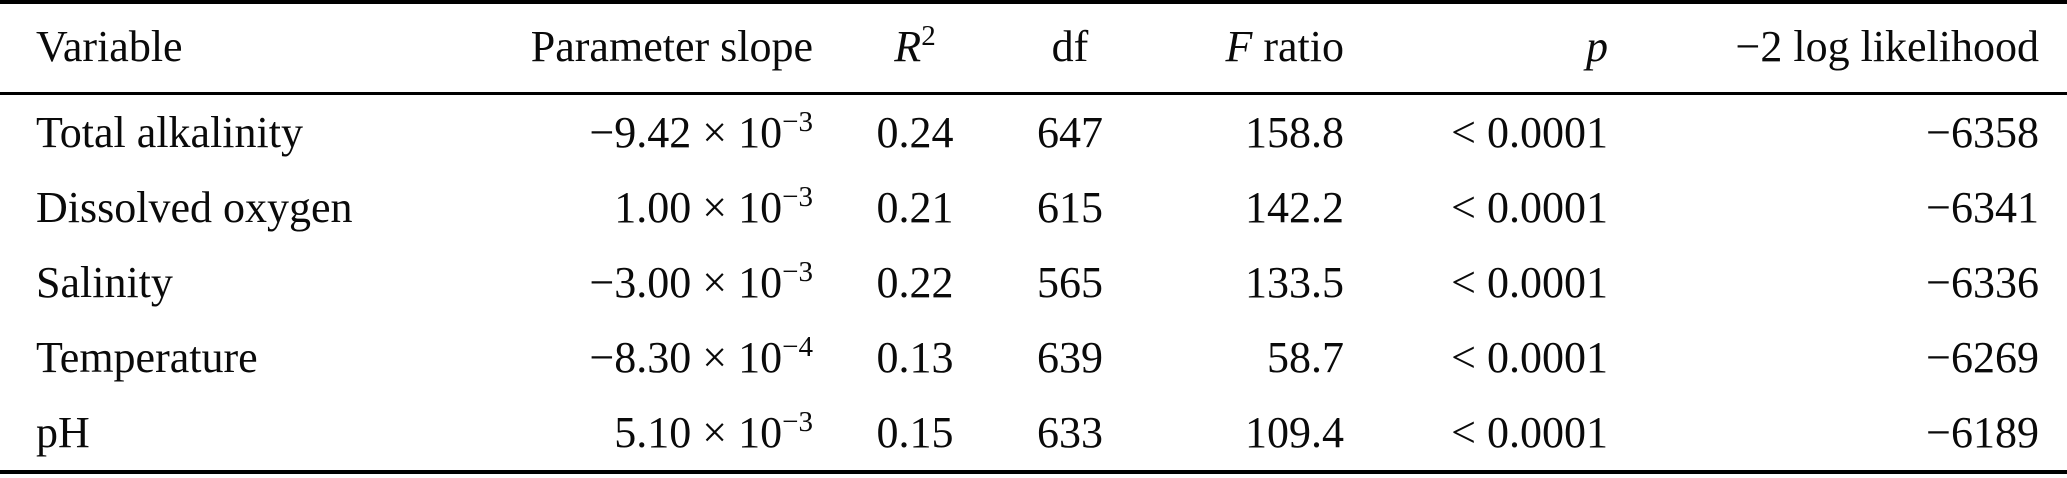 Image resolution: width=2067 pixels, height=478 pixels. I want to click on cell-r-squared: 0.22, so click(915, 282).